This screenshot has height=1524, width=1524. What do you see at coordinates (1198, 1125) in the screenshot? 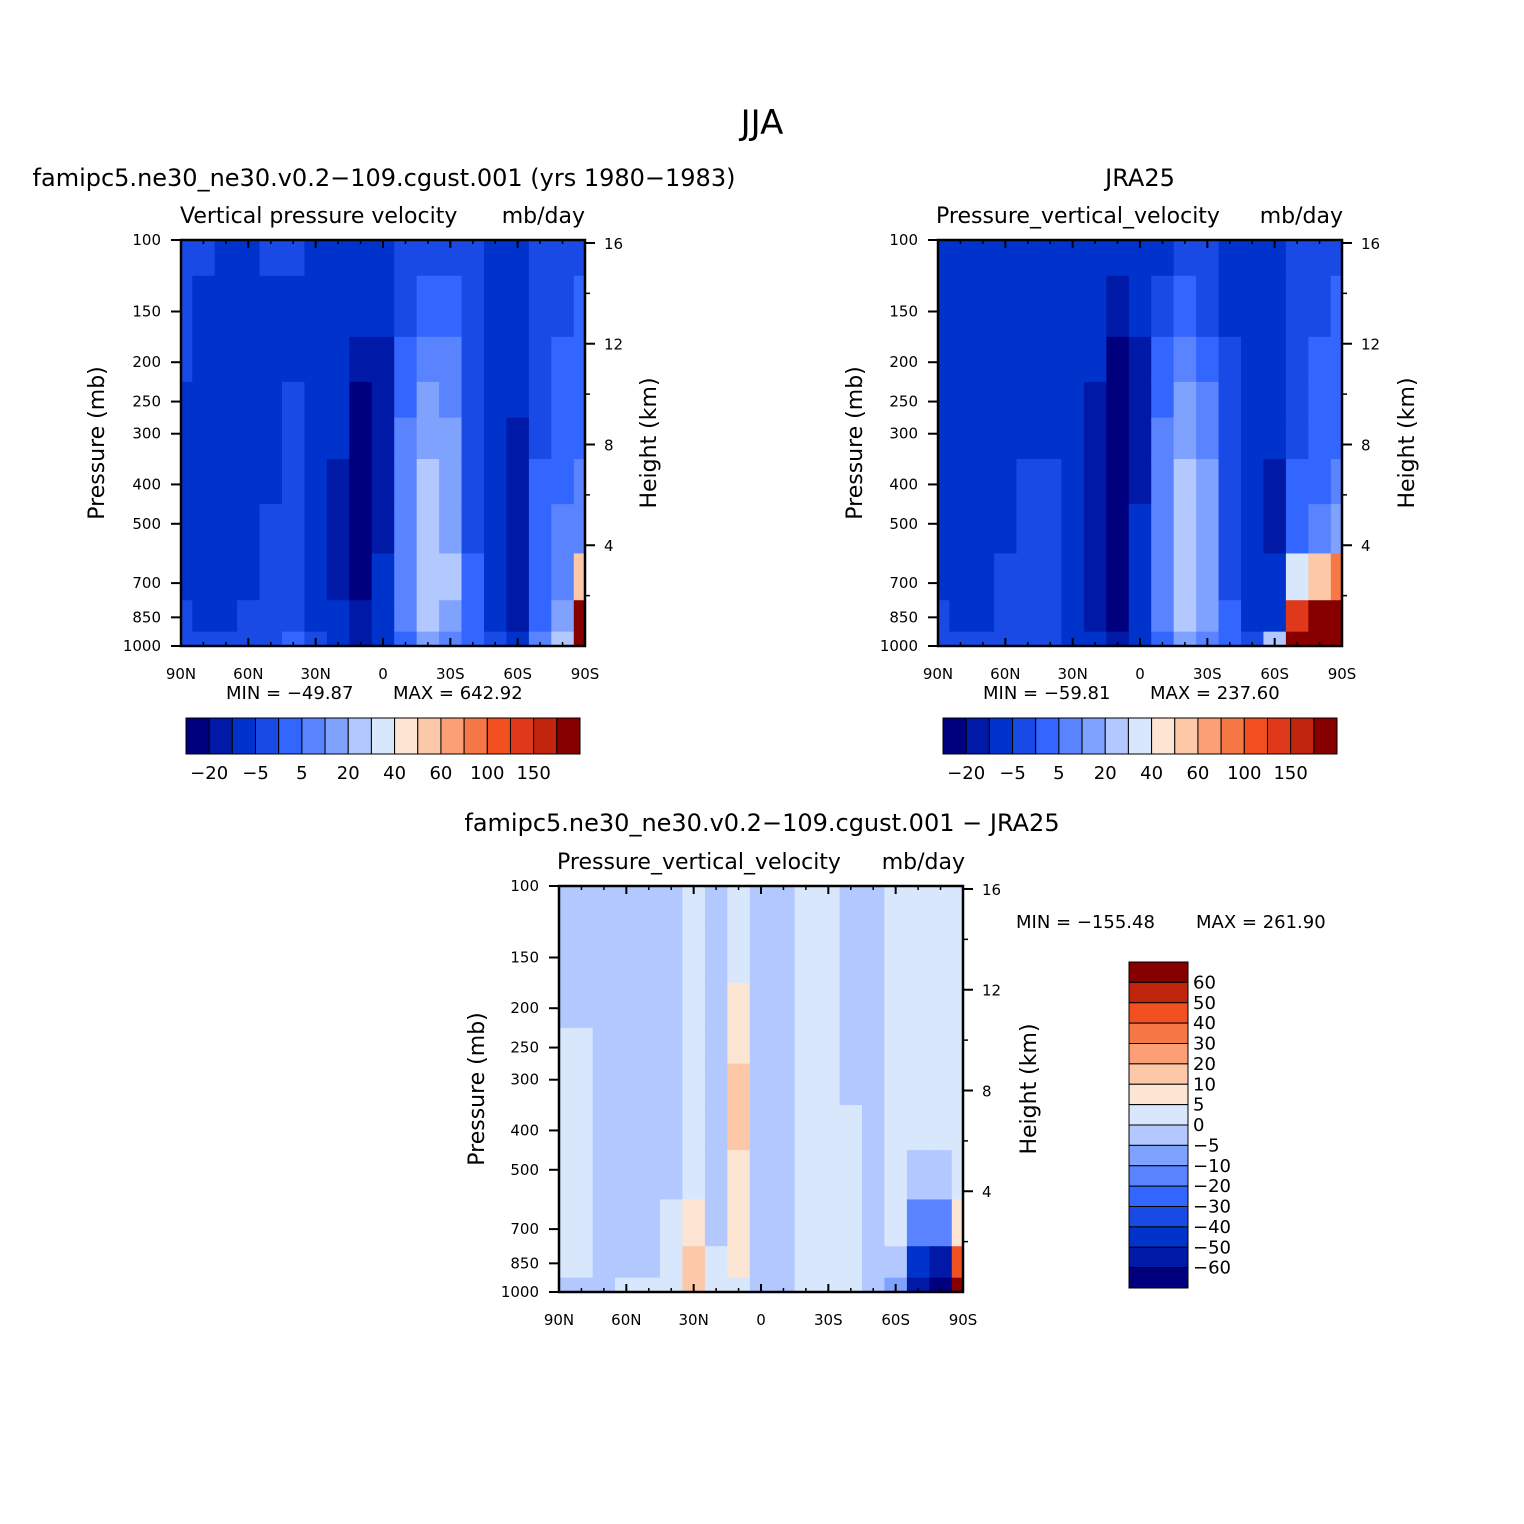
I see `diff-colorbar-label: 0` at bounding box center [1198, 1125].